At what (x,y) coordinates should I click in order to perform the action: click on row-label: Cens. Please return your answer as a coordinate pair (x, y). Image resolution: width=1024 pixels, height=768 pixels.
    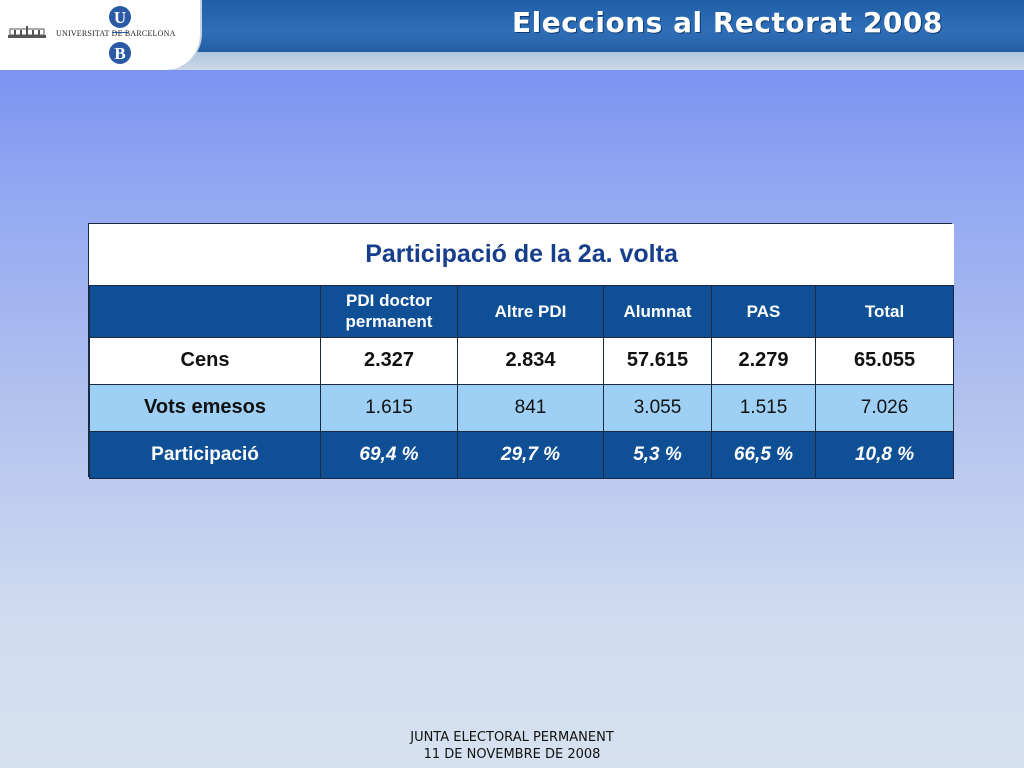
    Looking at the image, I should click on (205, 360).